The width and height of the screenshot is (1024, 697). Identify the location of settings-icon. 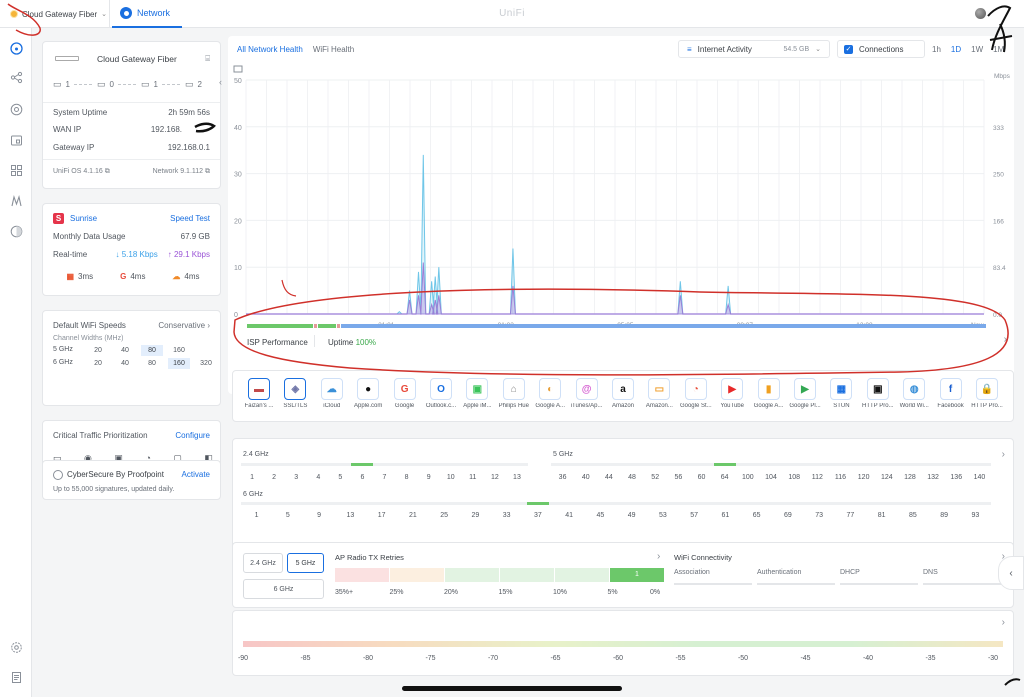
(16, 647).